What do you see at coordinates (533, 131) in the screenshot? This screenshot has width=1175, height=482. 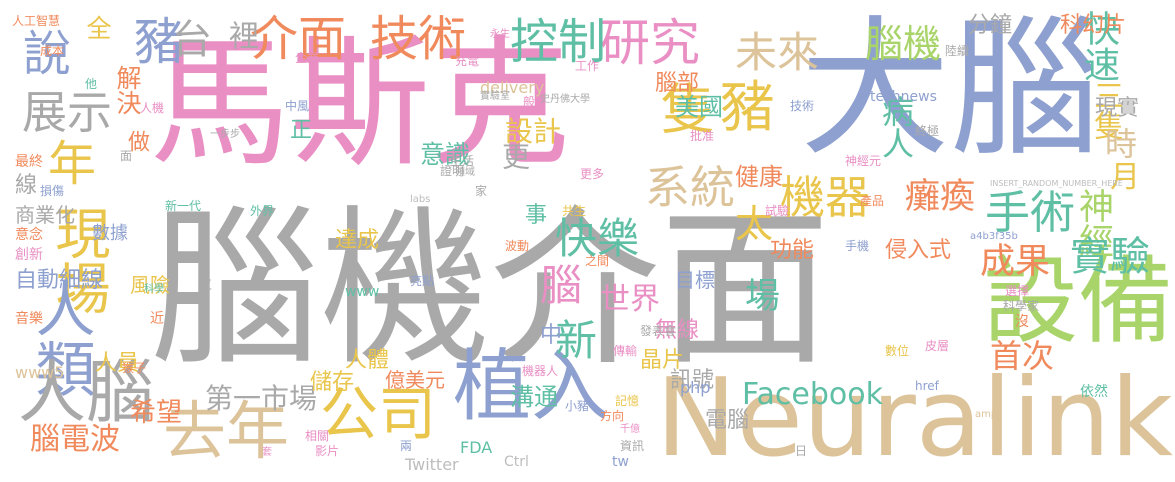 I see `cloud-word: 設計` at bounding box center [533, 131].